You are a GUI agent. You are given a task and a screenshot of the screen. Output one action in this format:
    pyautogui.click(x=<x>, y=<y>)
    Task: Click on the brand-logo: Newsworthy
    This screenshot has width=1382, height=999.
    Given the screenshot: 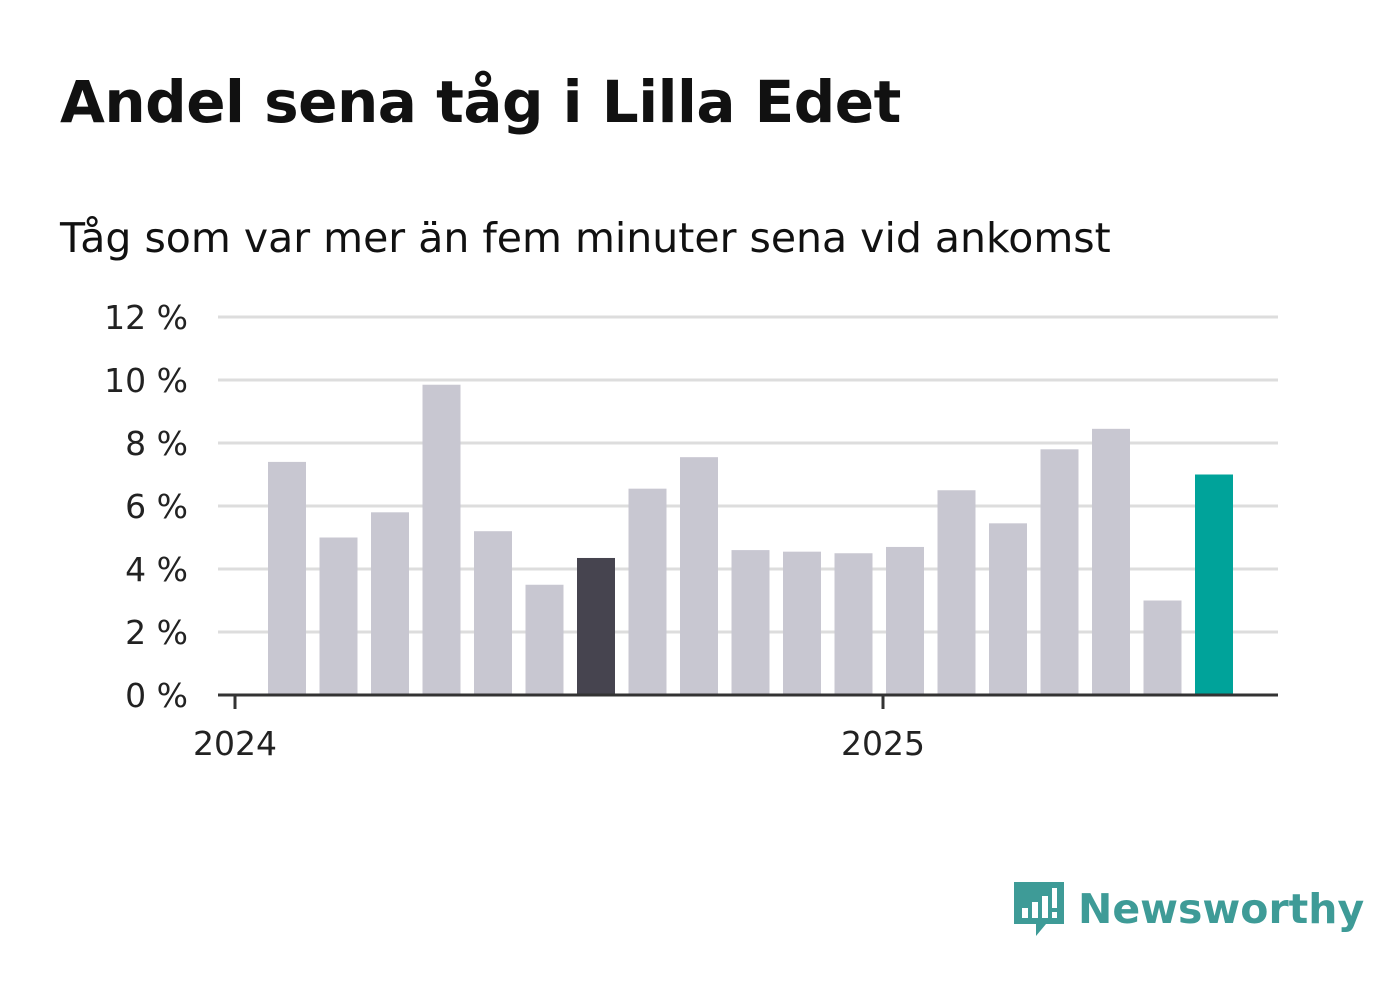 What is the action you would take?
    pyautogui.click(x=1187, y=909)
    